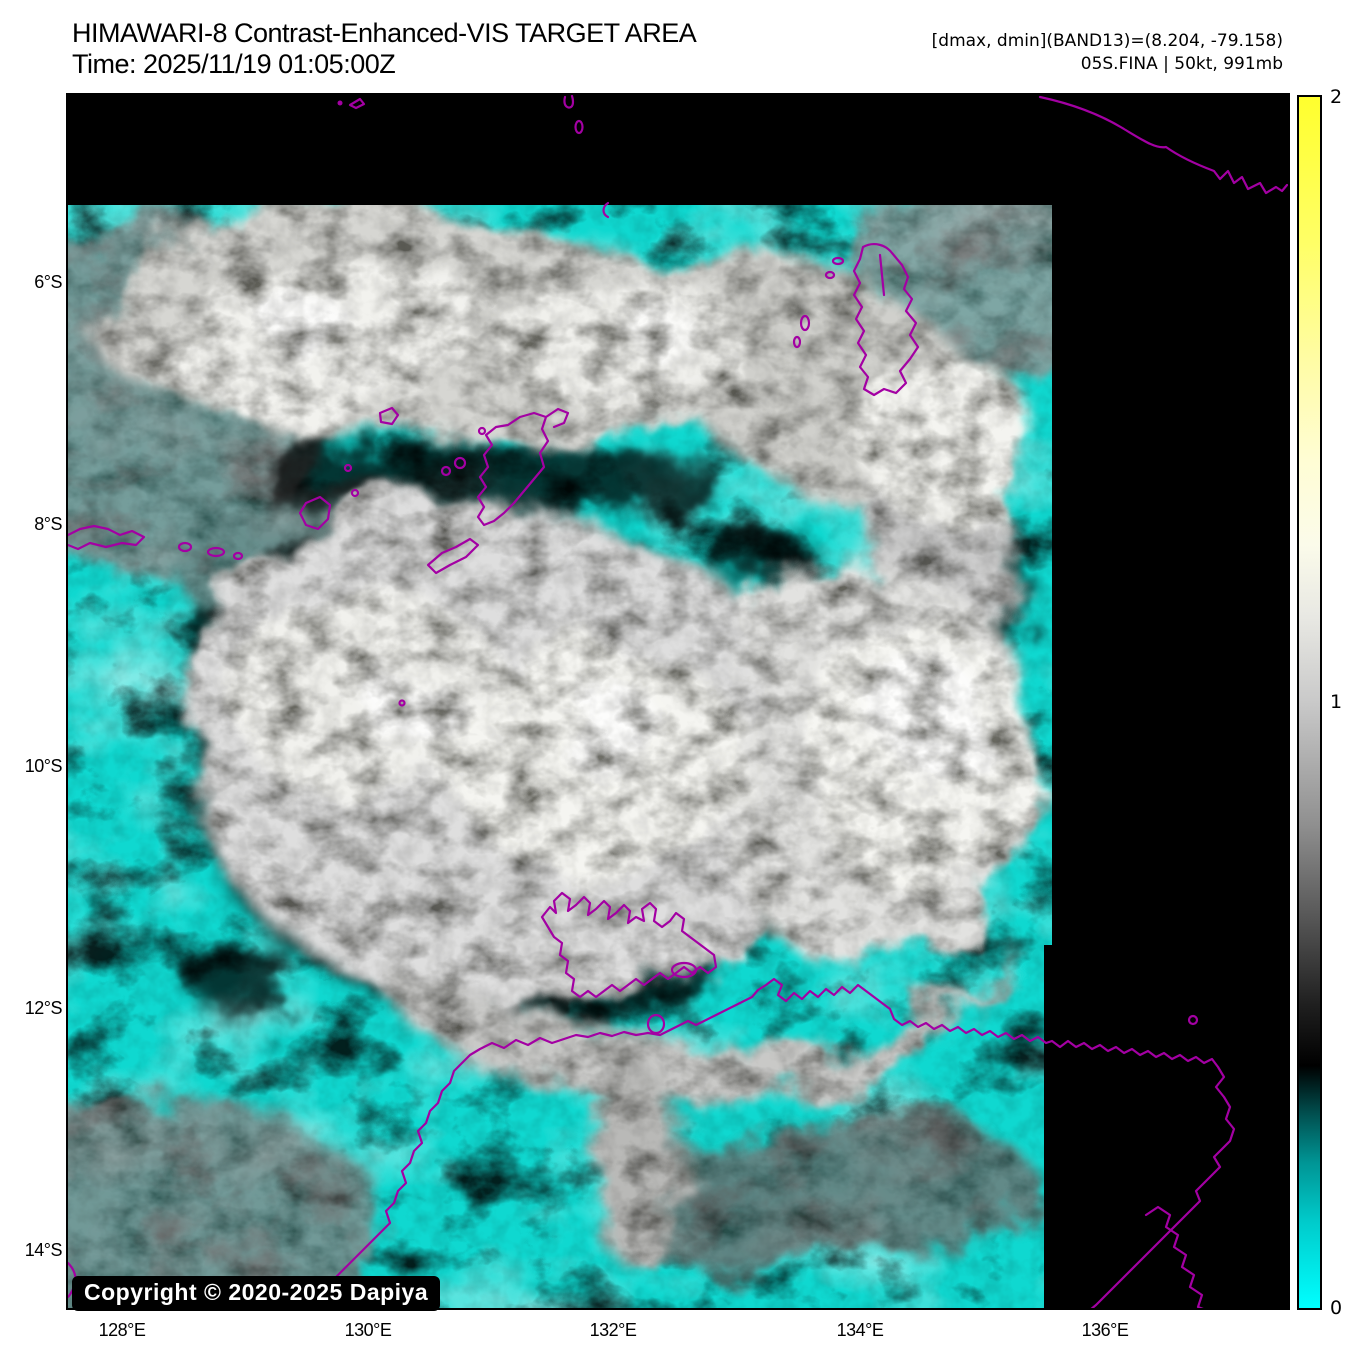  Describe the element at coordinates (1309, 702) in the screenshot. I see `colorbar` at that location.